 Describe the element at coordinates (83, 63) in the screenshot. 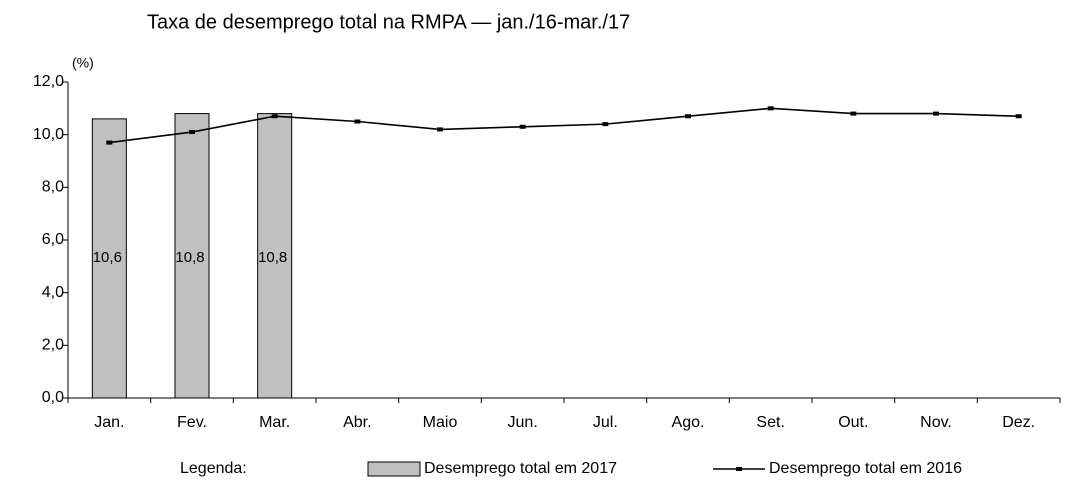

I see `y-axis-label: (%)` at that location.